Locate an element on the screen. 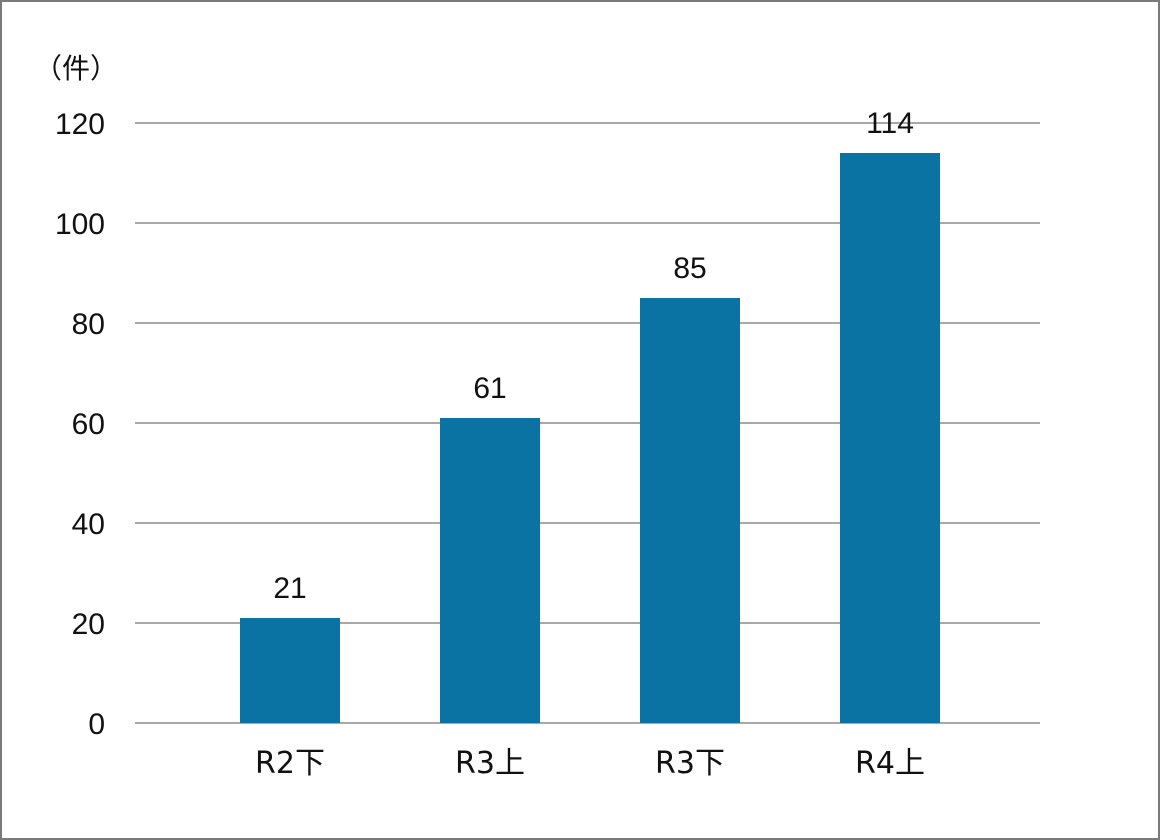 The width and height of the screenshot is (1160, 840). y-axis-unit-label: （件） is located at coordinates (76, 68).